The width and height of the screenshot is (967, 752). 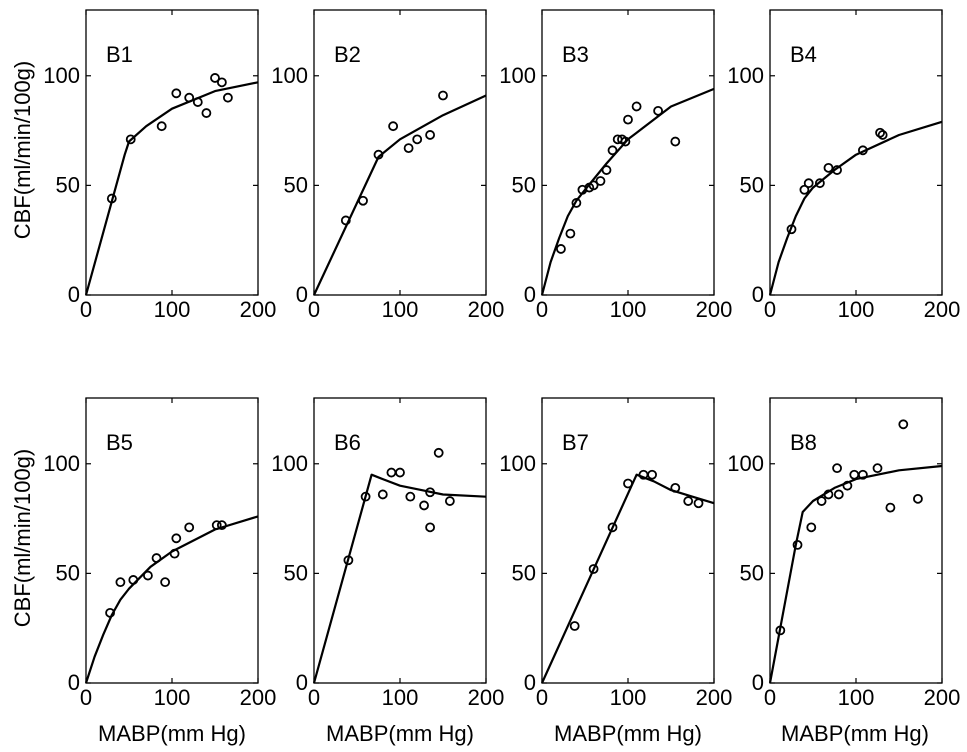 What do you see at coordinates (387, 553) in the screenshot?
I see `panel-b6: 0 100 200 0 50 100 B6` at bounding box center [387, 553].